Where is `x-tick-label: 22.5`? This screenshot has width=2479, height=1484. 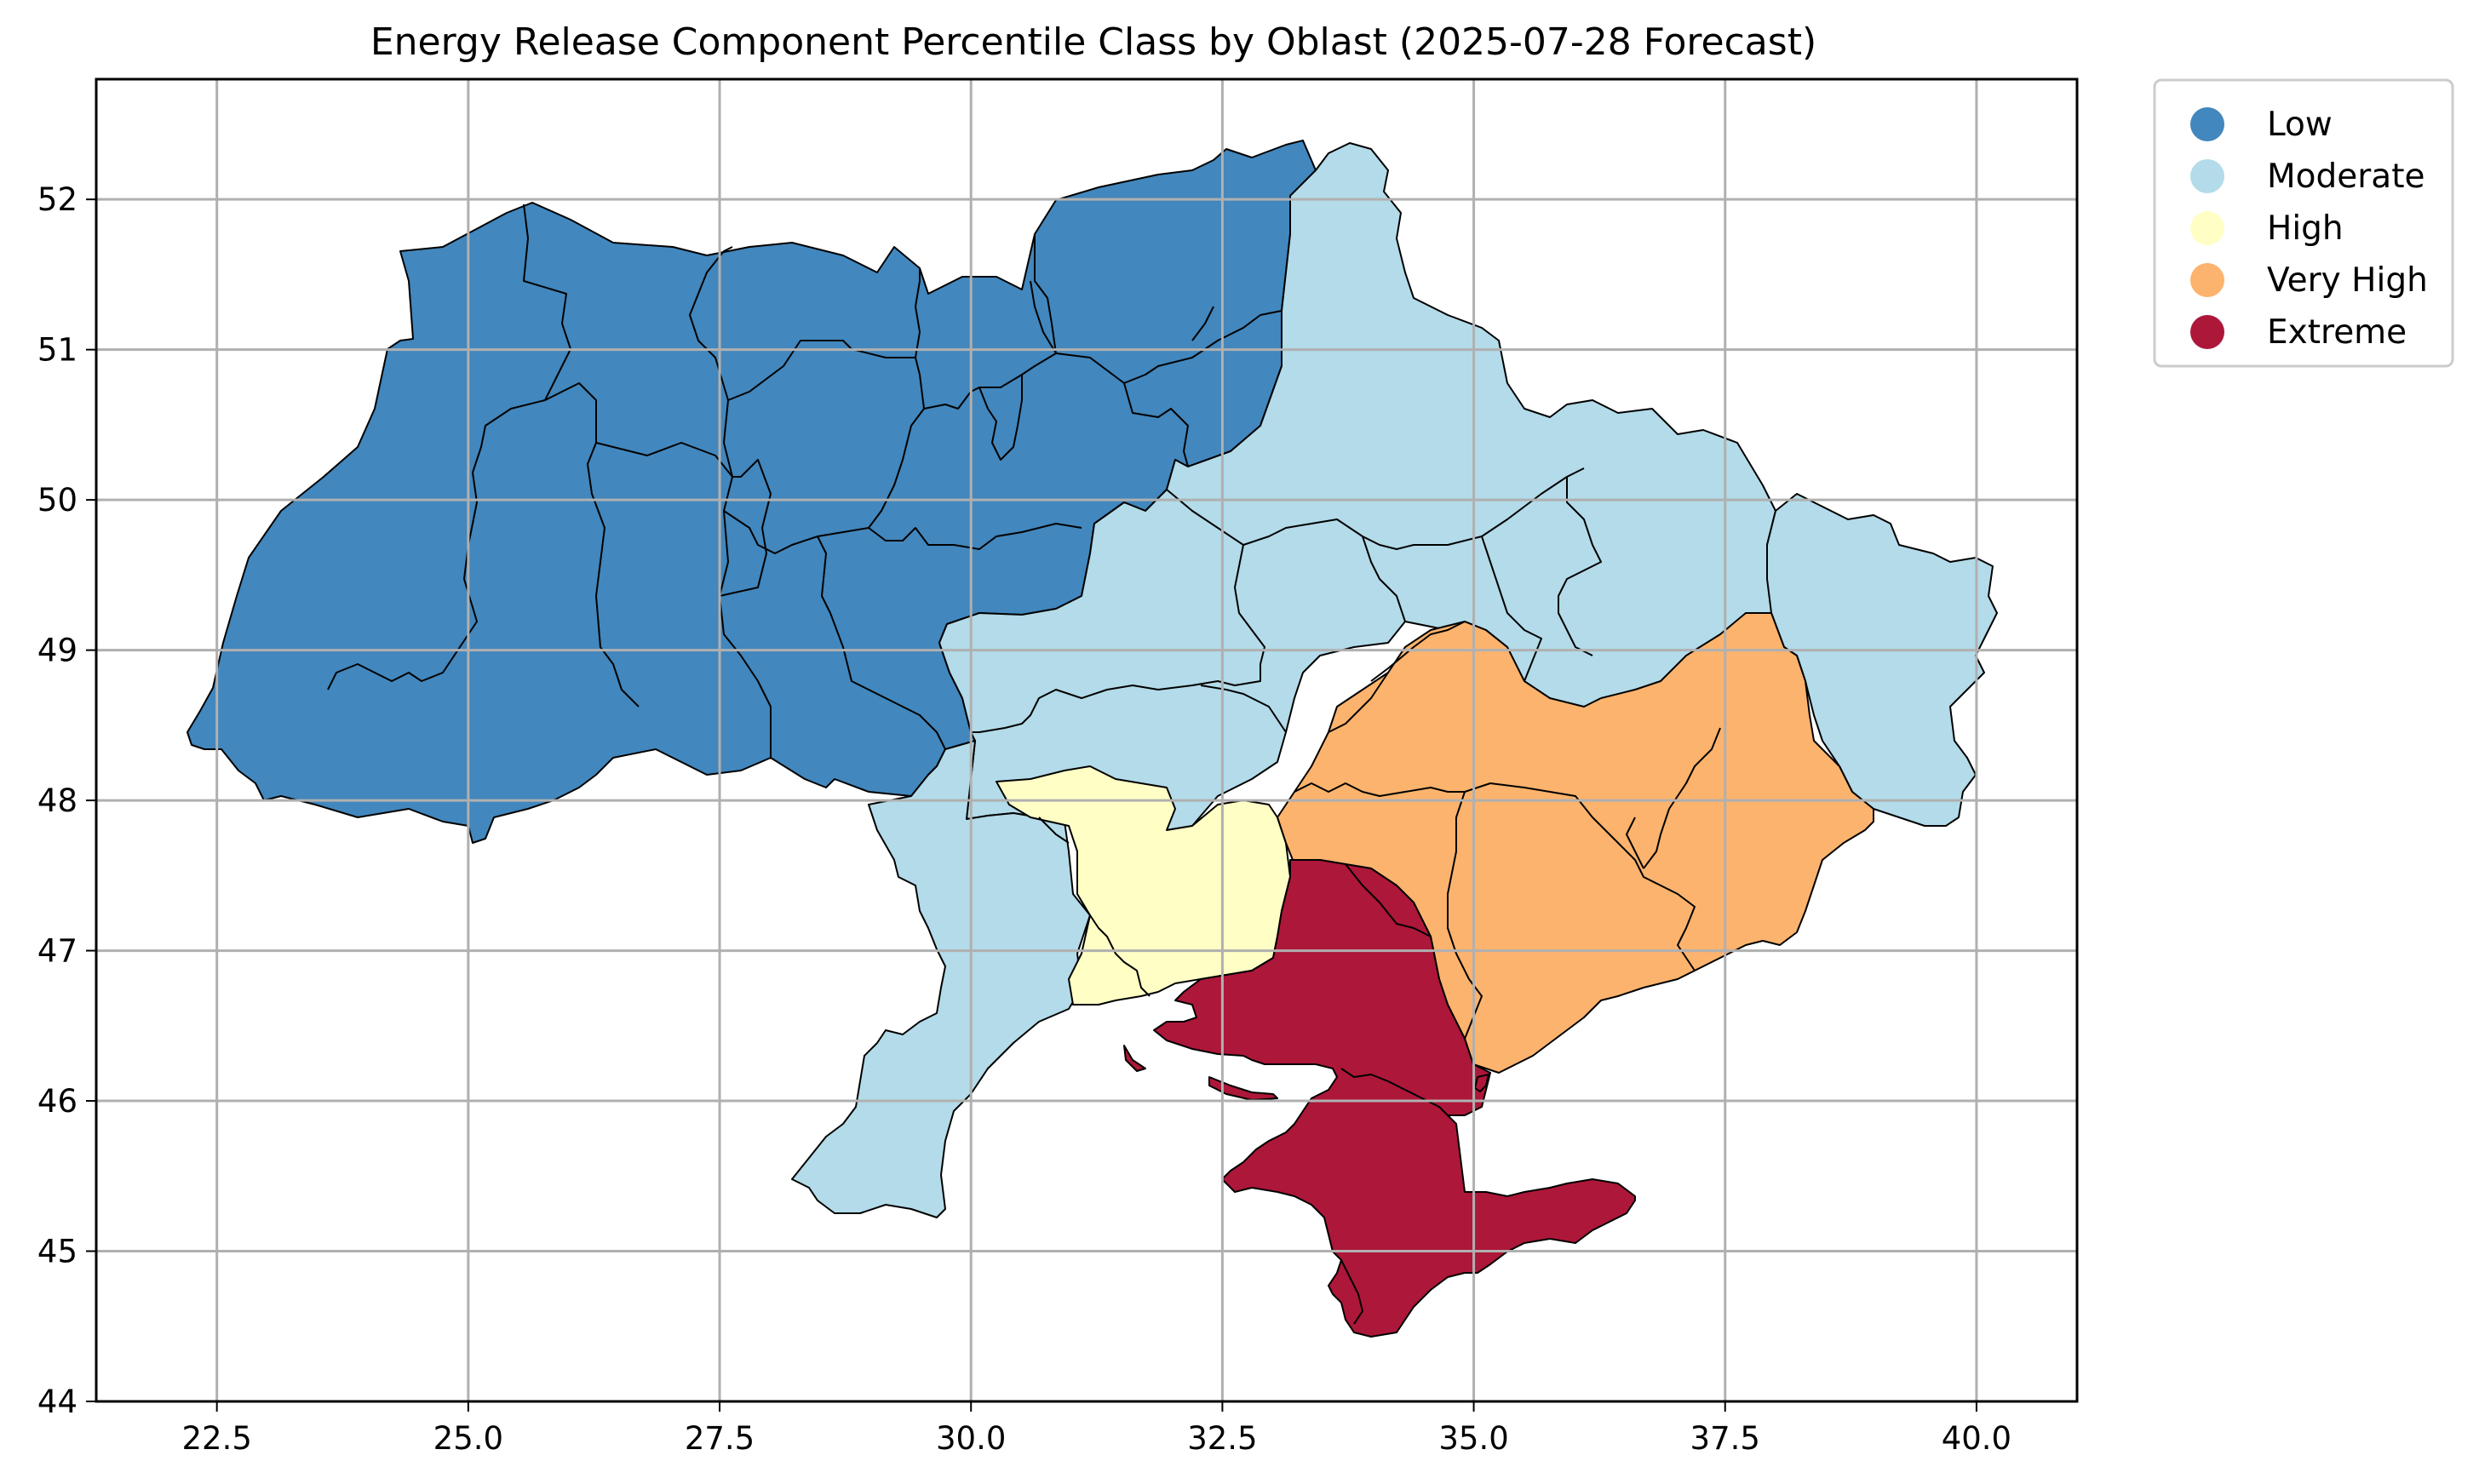 x-tick-label: 22.5 is located at coordinates (216, 1438).